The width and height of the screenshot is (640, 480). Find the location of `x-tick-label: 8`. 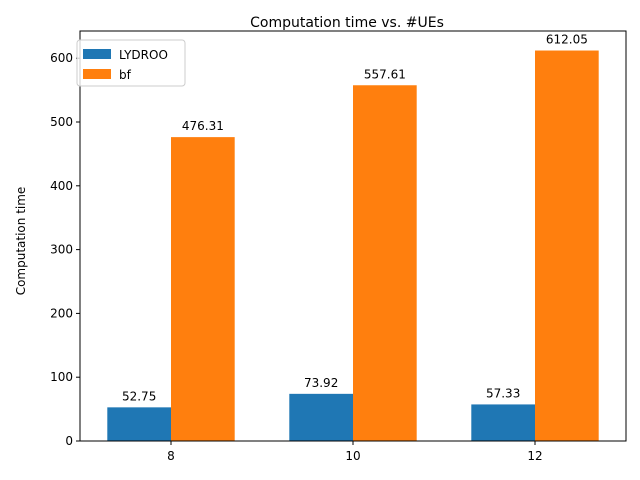

x-tick-label: 8 is located at coordinates (171, 456).